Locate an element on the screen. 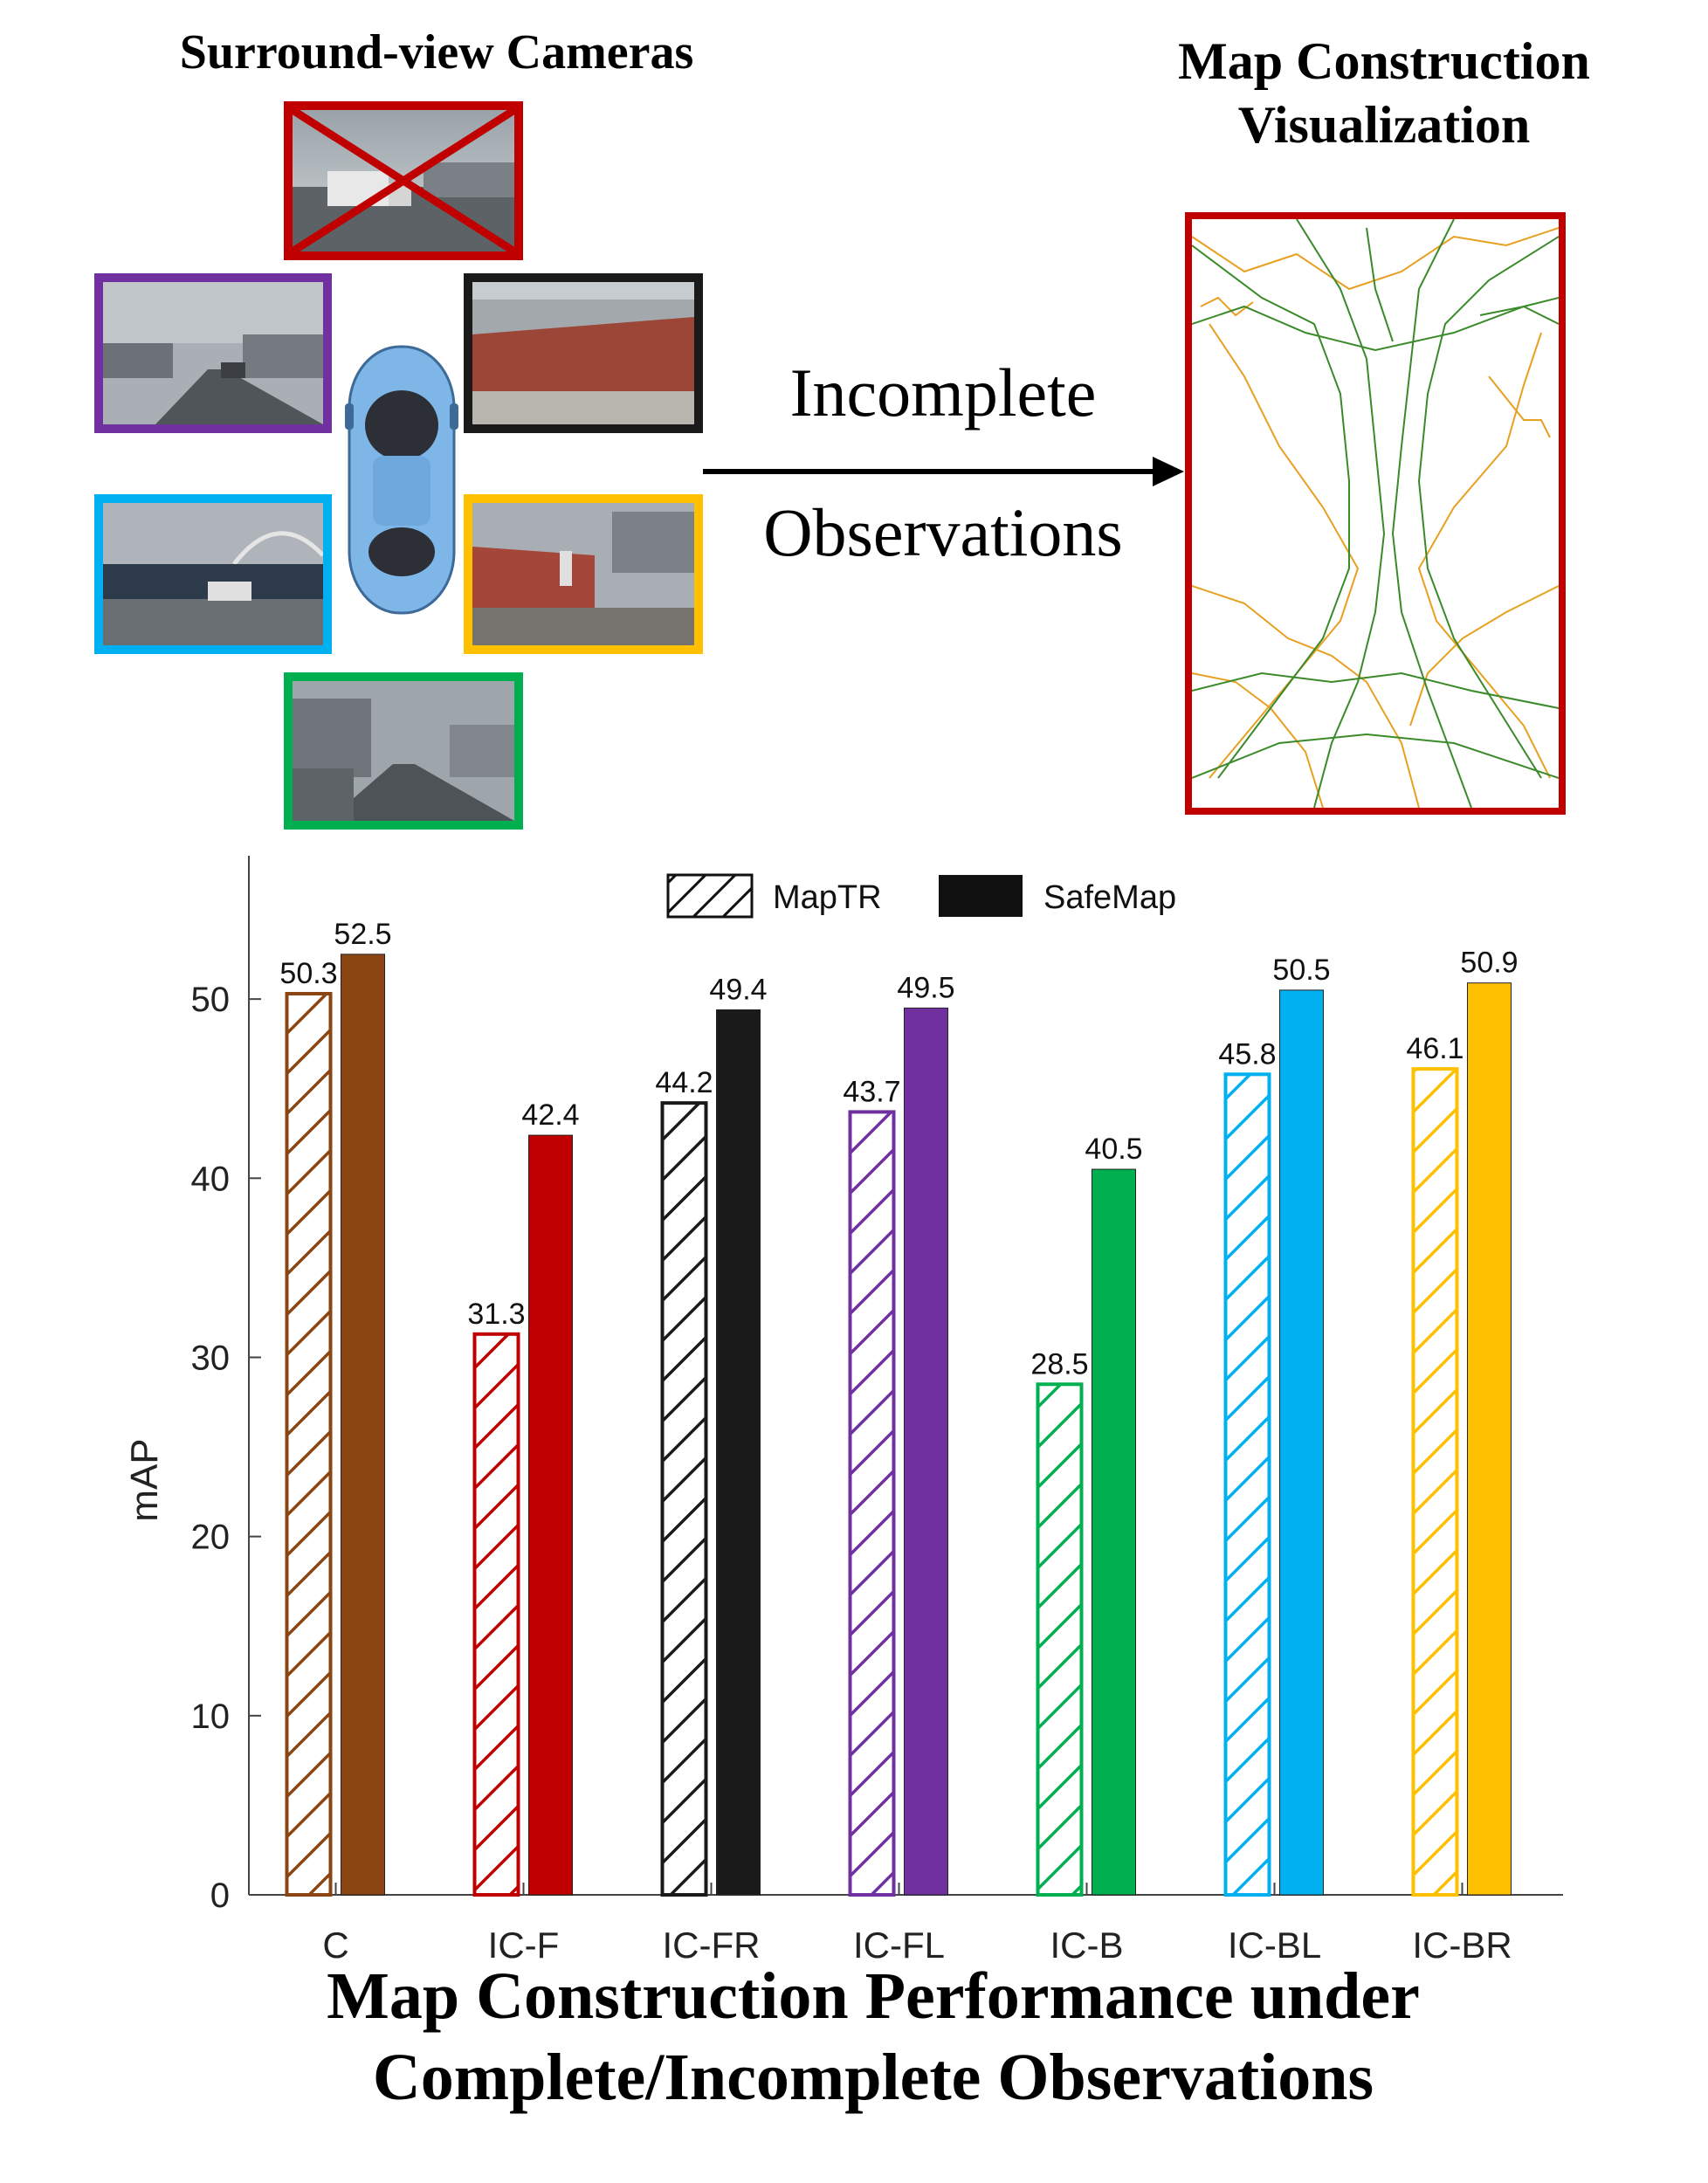 The width and height of the screenshot is (1708, 2183). camera-back-right-image is located at coordinates (583, 574).